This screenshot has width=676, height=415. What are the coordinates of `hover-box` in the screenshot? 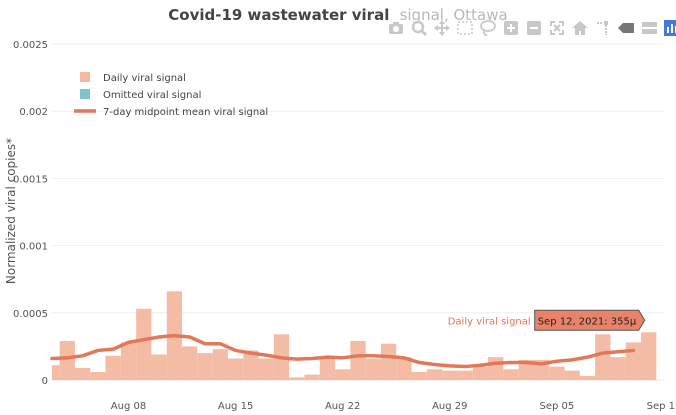 It's located at (590, 320).